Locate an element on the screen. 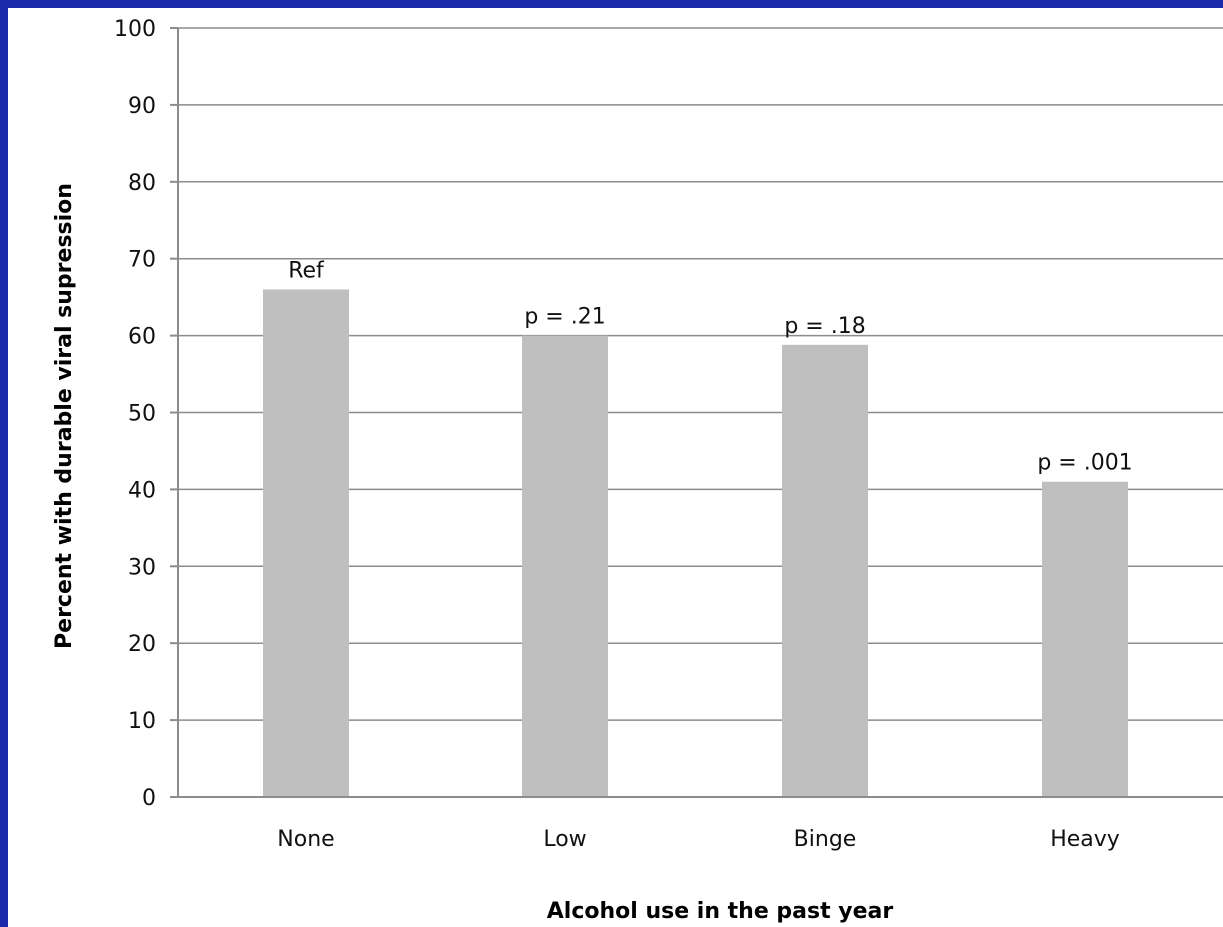  y-tick-label: 60 is located at coordinates (142, 337).